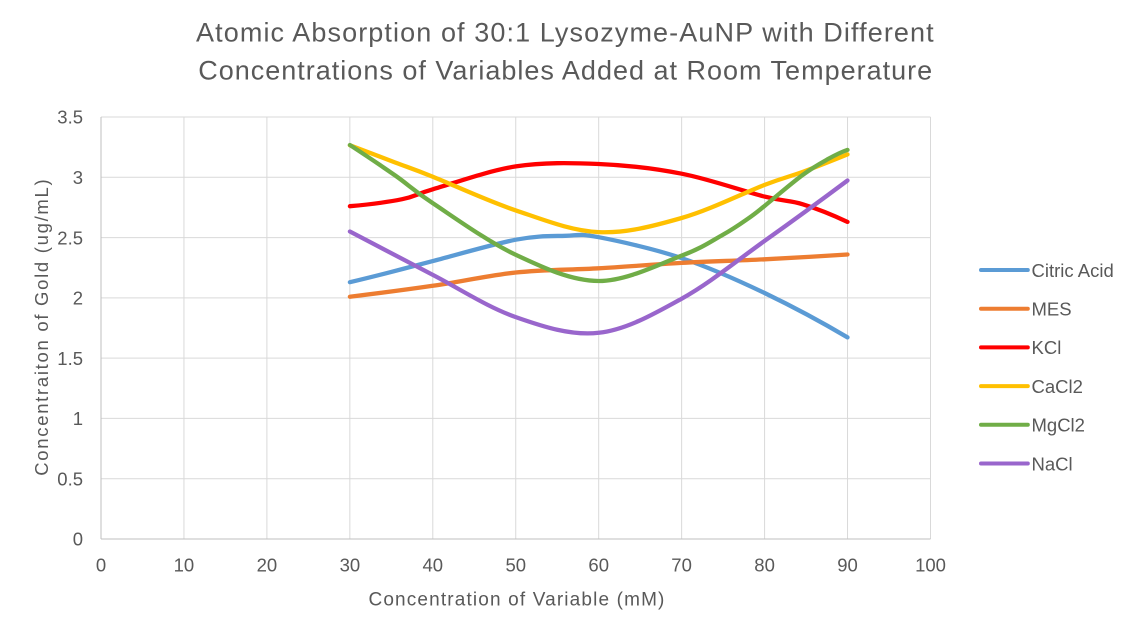 The width and height of the screenshot is (1136, 634). What do you see at coordinates (847, 564) in the screenshot?
I see `svg-text: 90` at bounding box center [847, 564].